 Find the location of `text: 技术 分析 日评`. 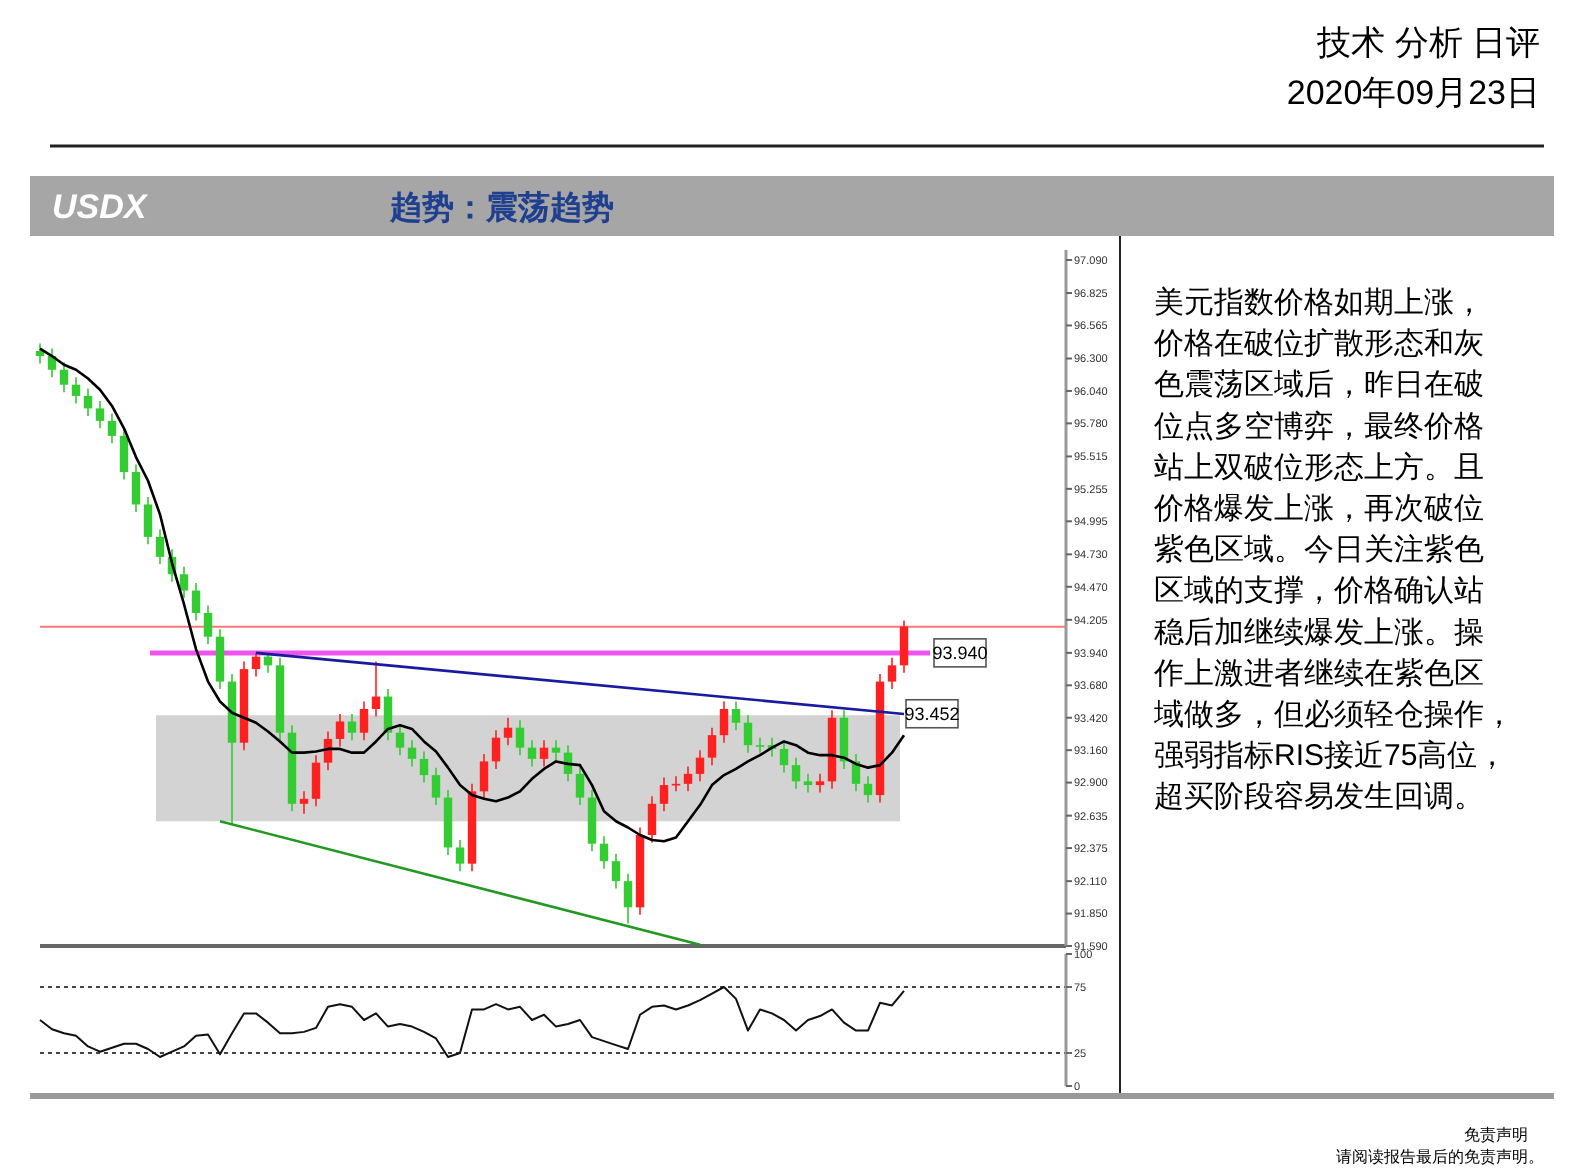

text: 技术 分析 日评 is located at coordinates (1427, 43).